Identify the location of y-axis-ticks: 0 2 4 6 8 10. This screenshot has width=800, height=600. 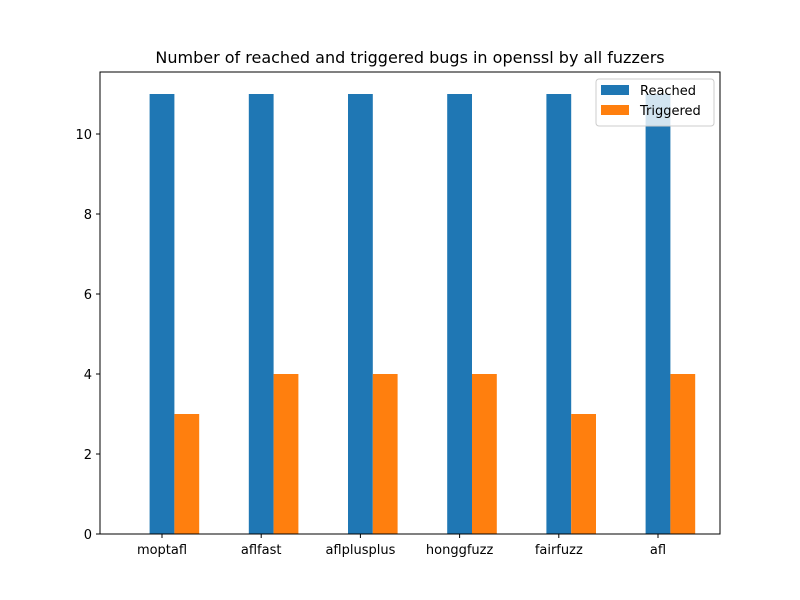
(87, 335).